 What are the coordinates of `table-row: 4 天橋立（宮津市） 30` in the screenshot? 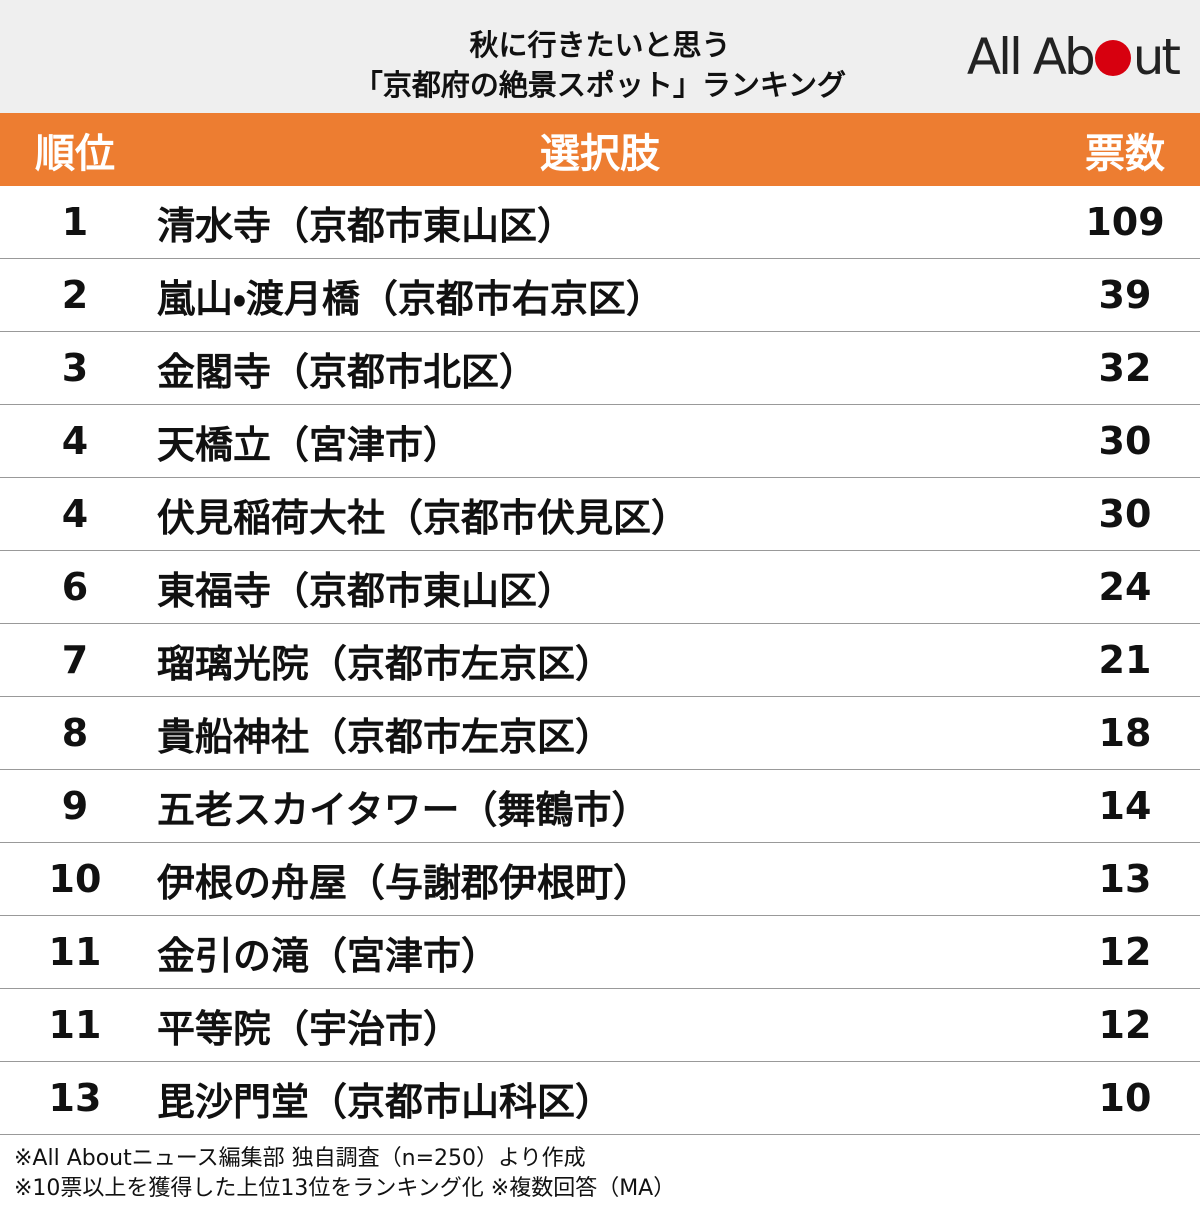 It's located at (600, 441).